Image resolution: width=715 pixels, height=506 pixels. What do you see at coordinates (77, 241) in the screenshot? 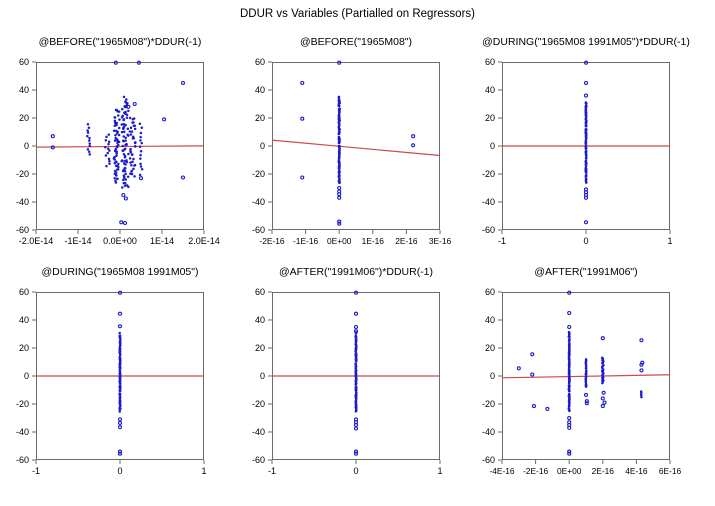
I see `svg-text: -1E-14` at bounding box center [77, 241].